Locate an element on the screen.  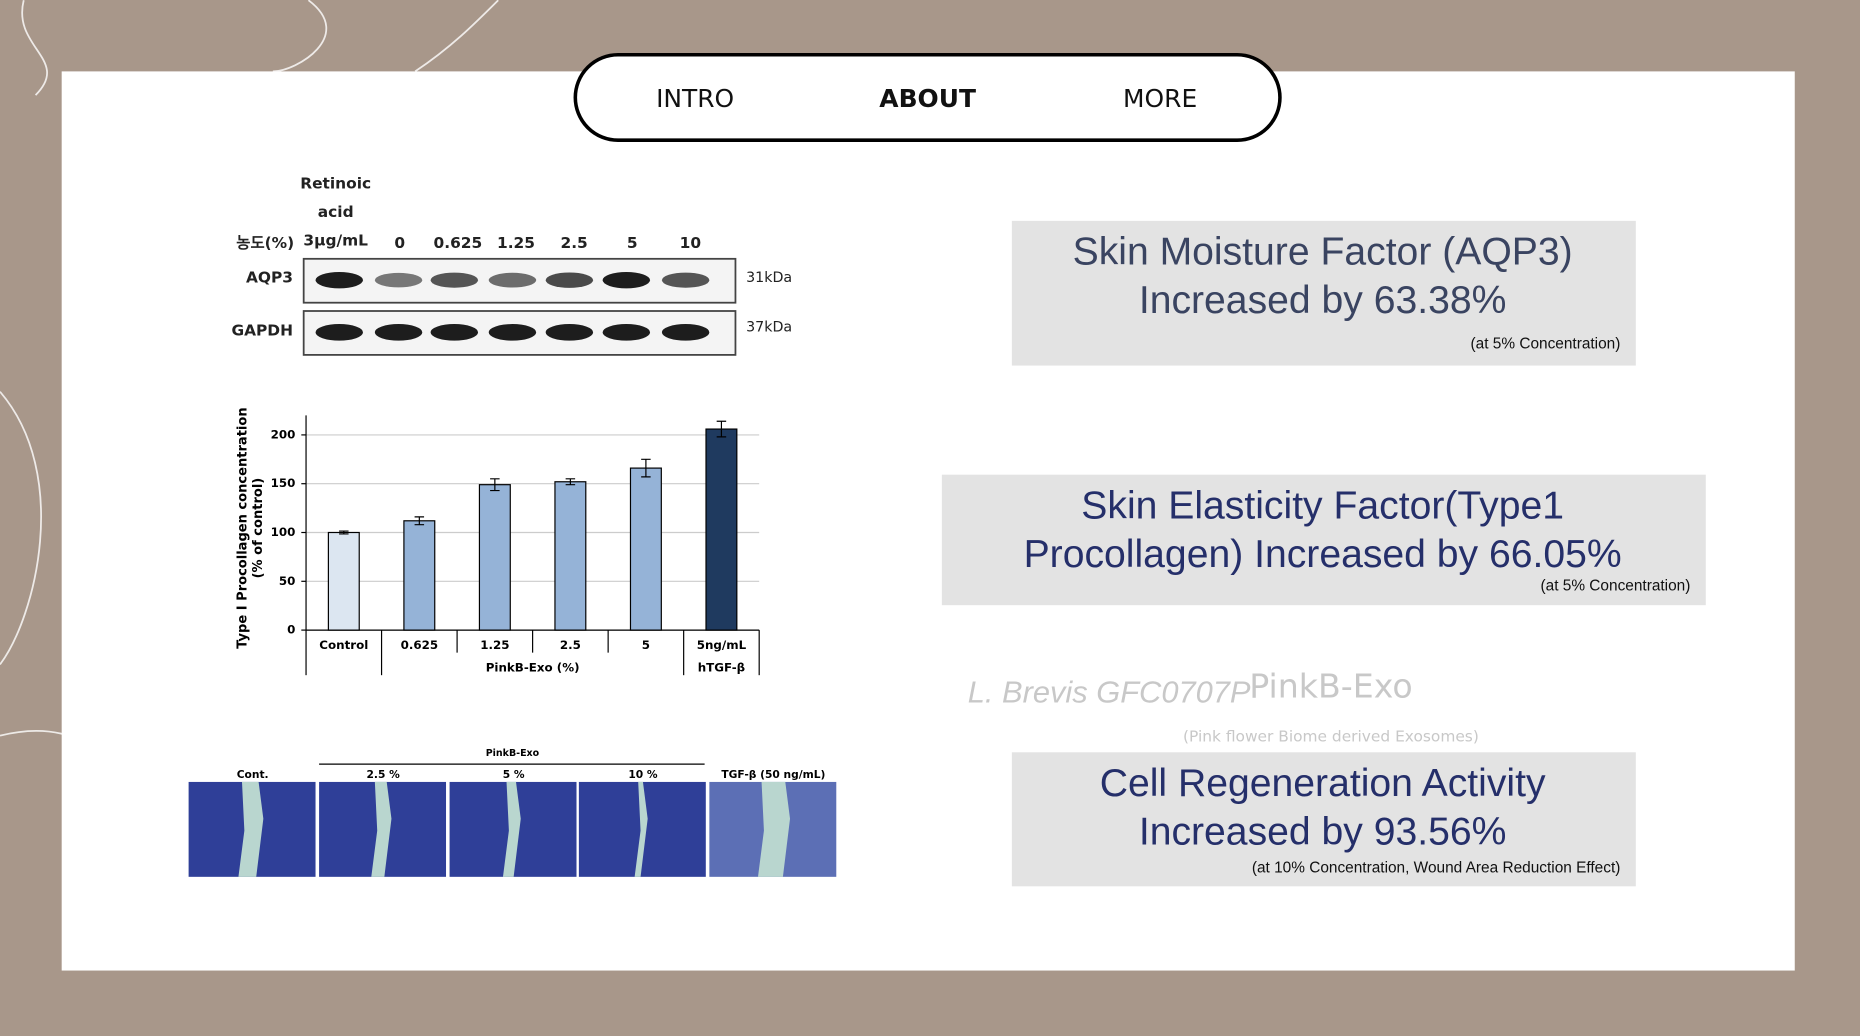
stat-text: Increased by 93.56% is located at coordinates (1323, 831).